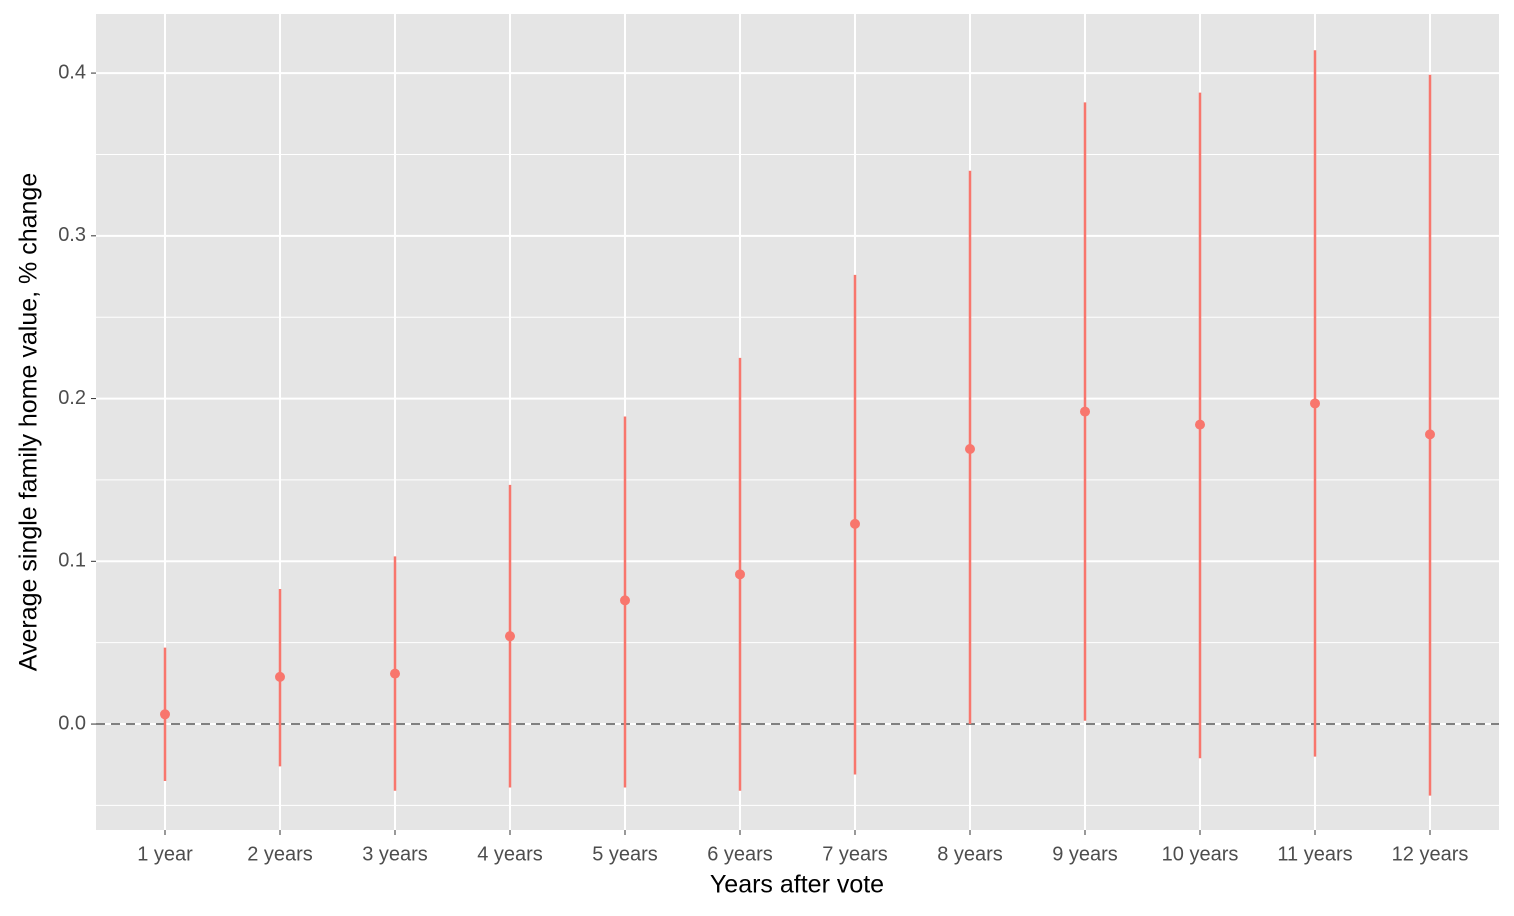  Describe the element at coordinates (1085, 854) in the screenshot. I see `x-tick-label: 9 years` at that location.